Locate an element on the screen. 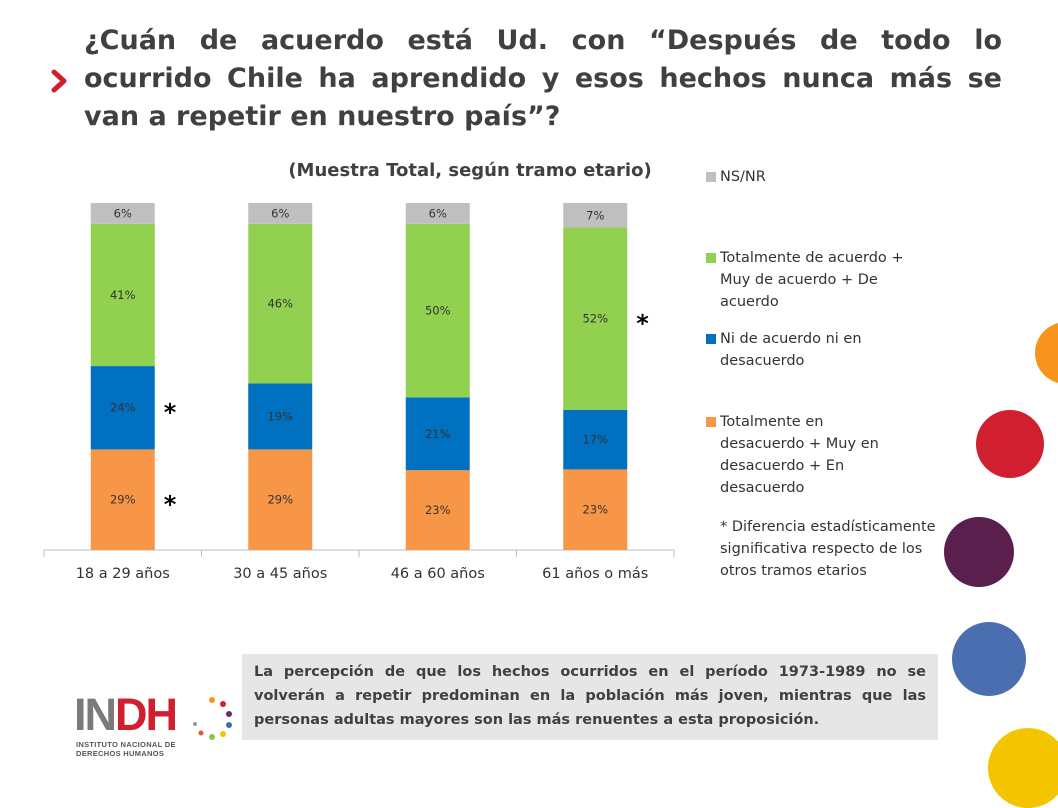 This screenshot has width=1058, height=808. x-tick-label: 46 a 60 años is located at coordinates (438, 574).